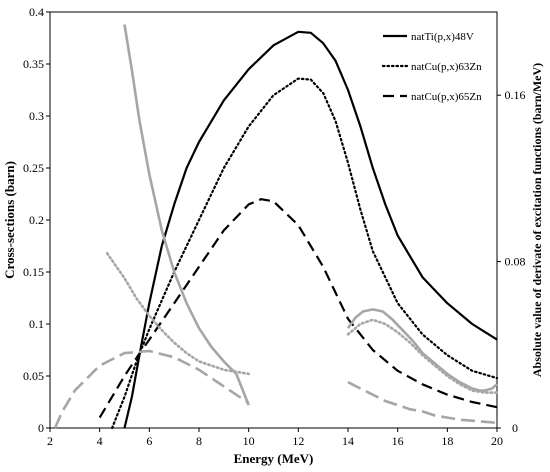  Describe the element at coordinates (274, 458) in the screenshot. I see `x-axis-title: Energy (MeV)` at that location.